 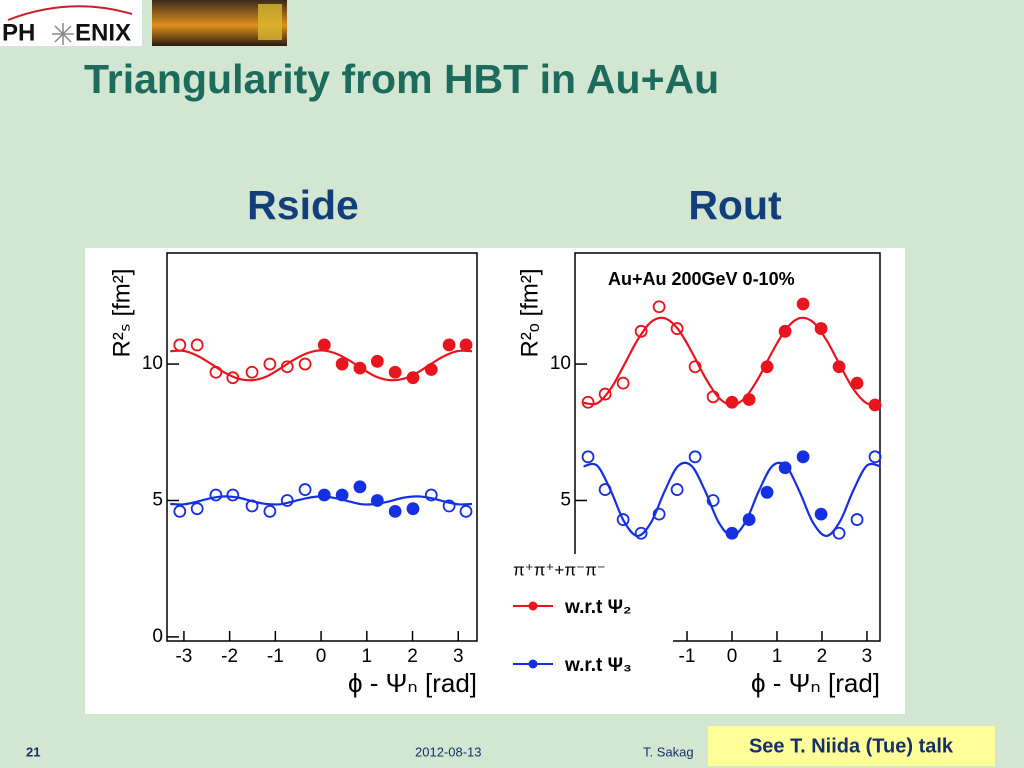 What do you see at coordinates (18, 32) in the screenshot?
I see `logo-text: PH` at bounding box center [18, 32].